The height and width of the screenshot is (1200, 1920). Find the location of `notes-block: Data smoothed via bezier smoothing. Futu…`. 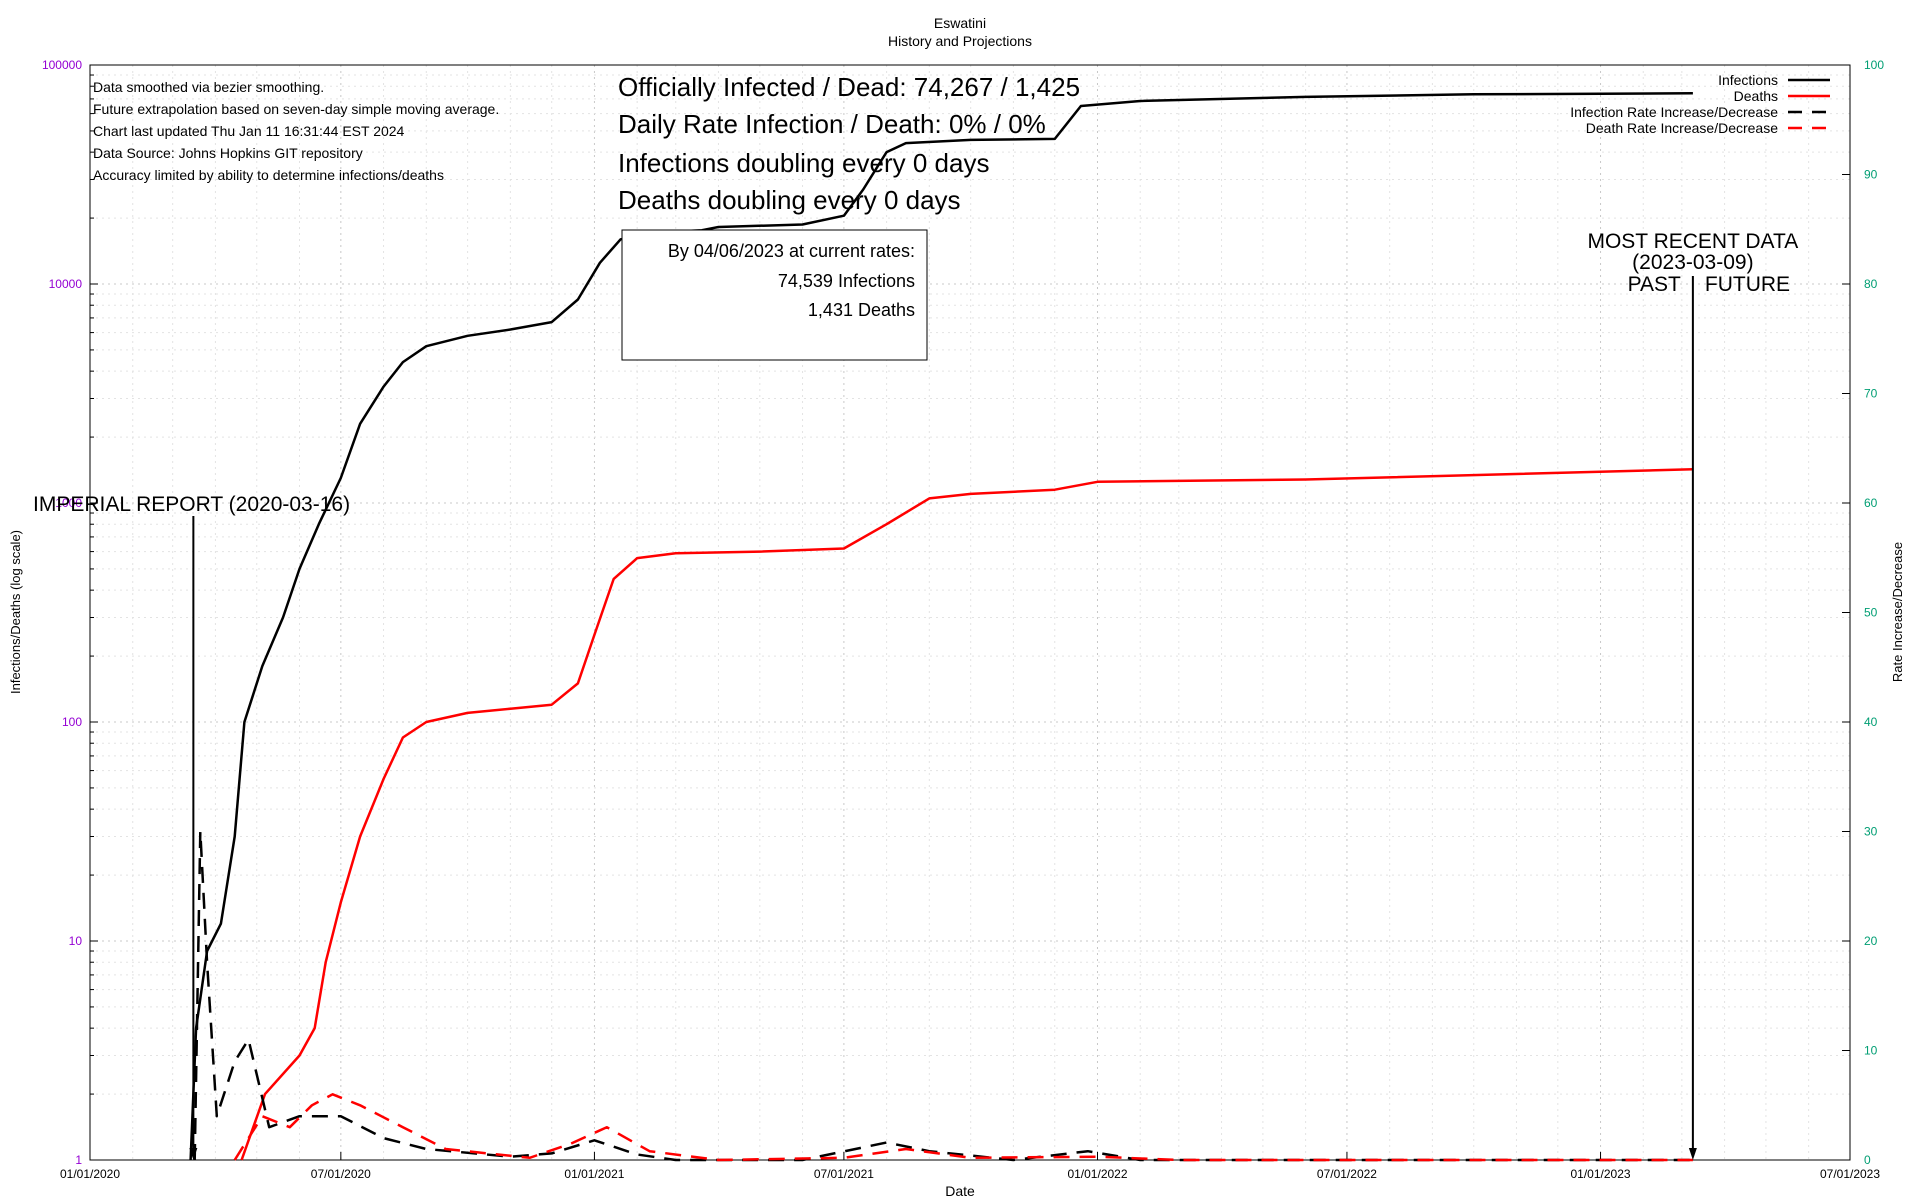

notes-block: Data smoothed via bezier smoothing. Futu… is located at coordinates (296, 131).